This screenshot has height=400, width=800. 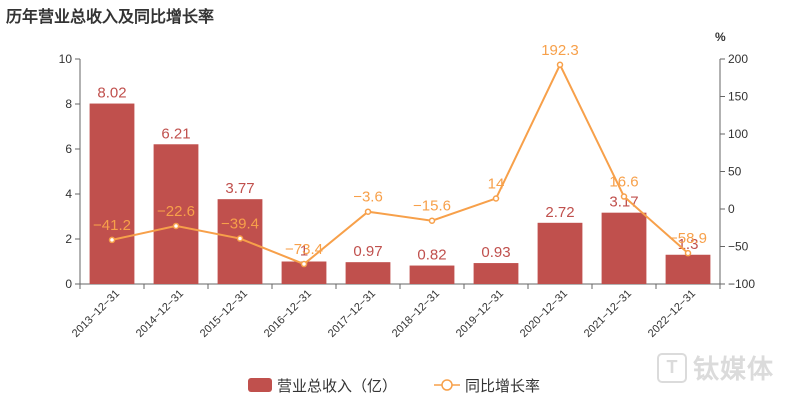 What do you see at coordinates (623, 182) in the screenshot?
I see `growth-rate-label: 16.6` at bounding box center [623, 182].